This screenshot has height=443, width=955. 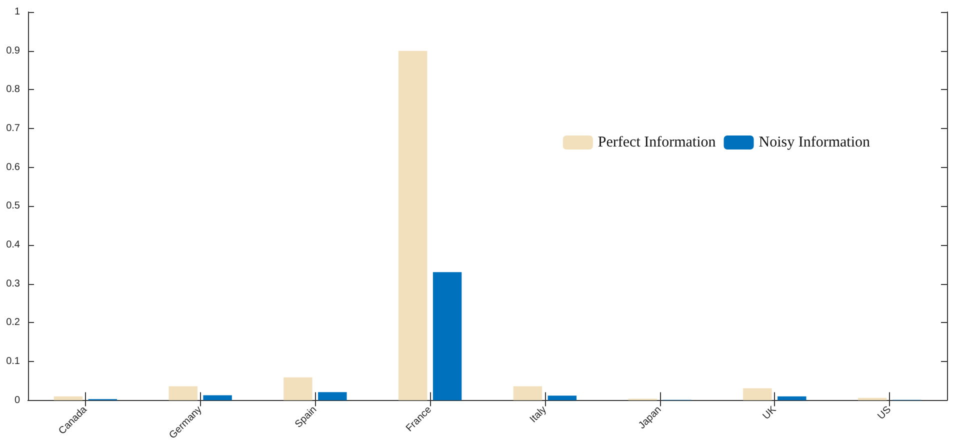 What do you see at coordinates (17, 400) in the screenshot?
I see `y-tick-label: 0` at bounding box center [17, 400].